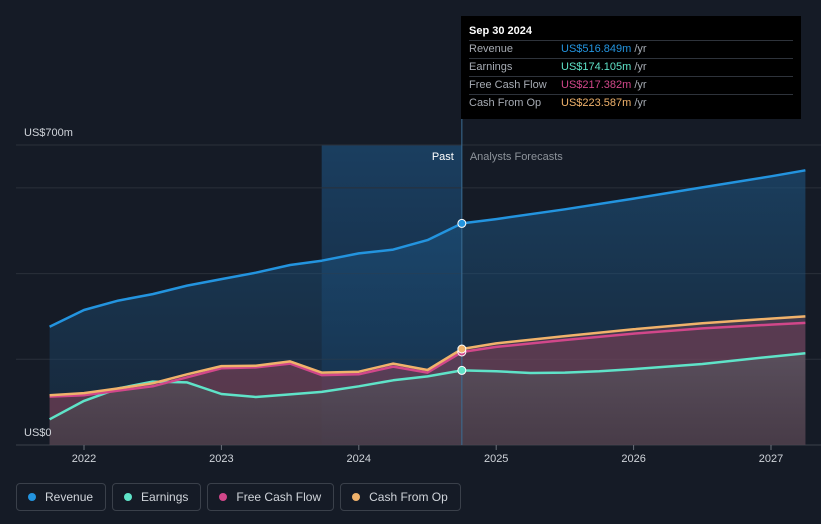  I want to click on x-tick-label: 2022, so click(84, 459).